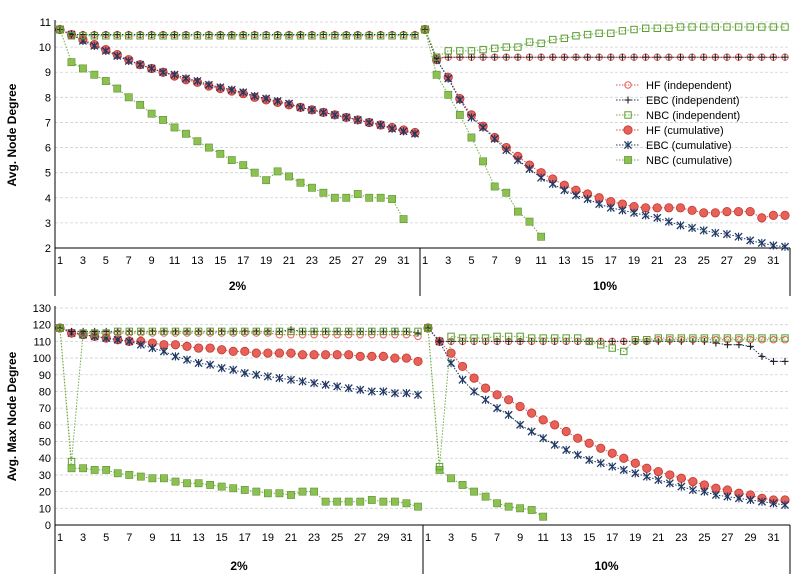 The image size is (806, 582). Describe the element at coordinates (635, 538) in the screenshot. I see `x-tick-label: 19` at that location.